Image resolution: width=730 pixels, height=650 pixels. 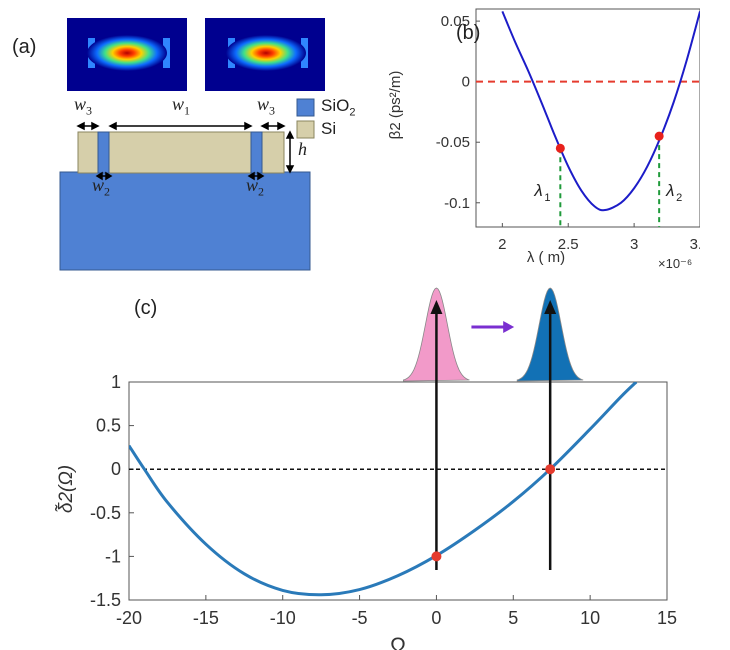 What do you see at coordinates (113, 556) in the screenshot?
I see `y-tick-label-c: -1` at bounding box center [113, 556].